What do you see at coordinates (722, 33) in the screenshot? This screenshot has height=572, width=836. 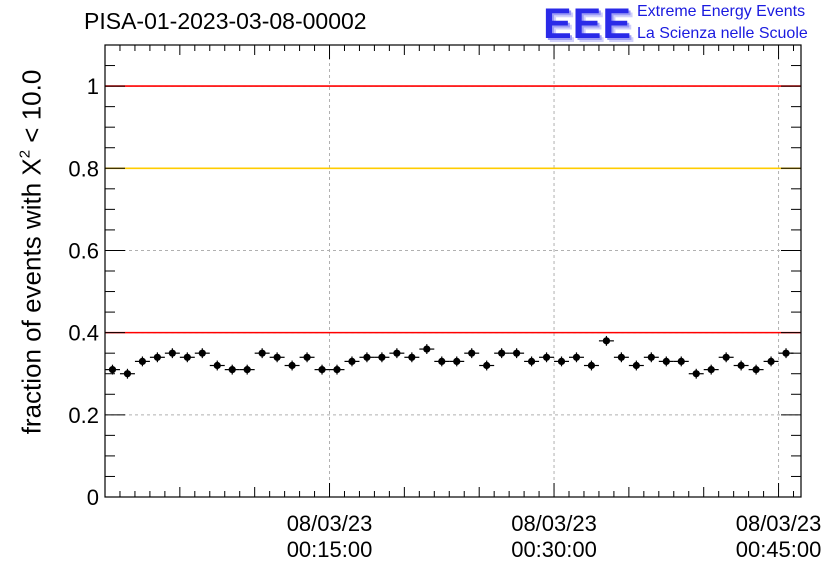 I see `eee-logo-line2: La Scienza nelle Scuole` at bounding box center [722, 33].